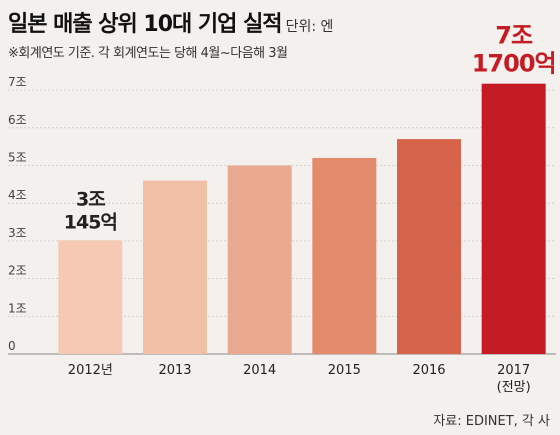 The width and height of the screenshot is (560, 435). Describe the element at coordinates (17, 195) in the screenshot. I see `y-tick-label: 4조` at that location.